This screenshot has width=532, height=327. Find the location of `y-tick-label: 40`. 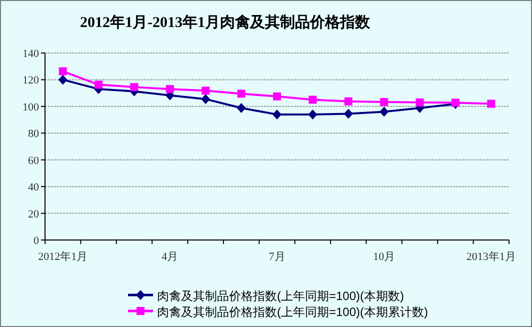

y-tick-label: 40 is located at coordinates (34, 188).